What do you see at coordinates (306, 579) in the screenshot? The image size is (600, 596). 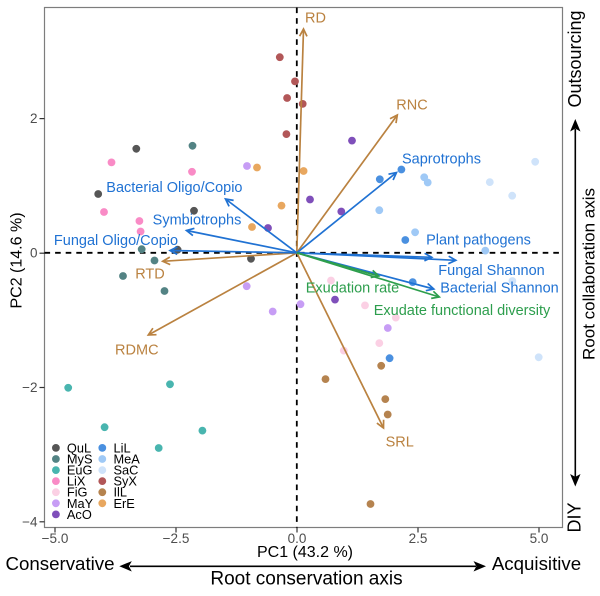 I see `svg-text: Root conservation axis` at bounding box center [306, 579].